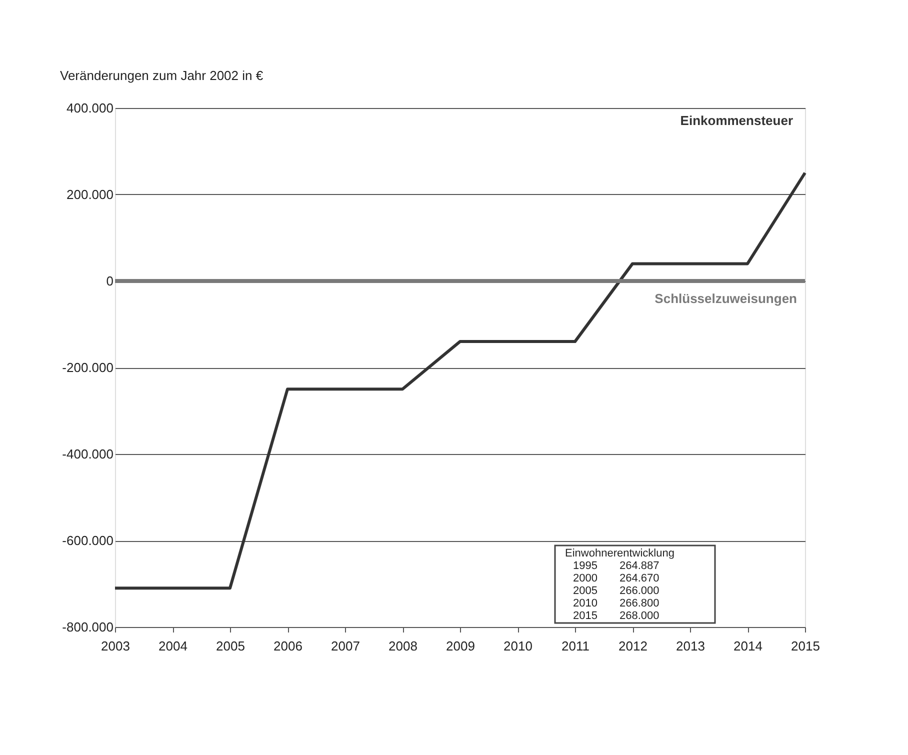 The width and height of the screenshot is (908, 755). Describe the element at coordinates (88, 627) in the screenshot. I see `y-tick-label: -800.000` at that location.